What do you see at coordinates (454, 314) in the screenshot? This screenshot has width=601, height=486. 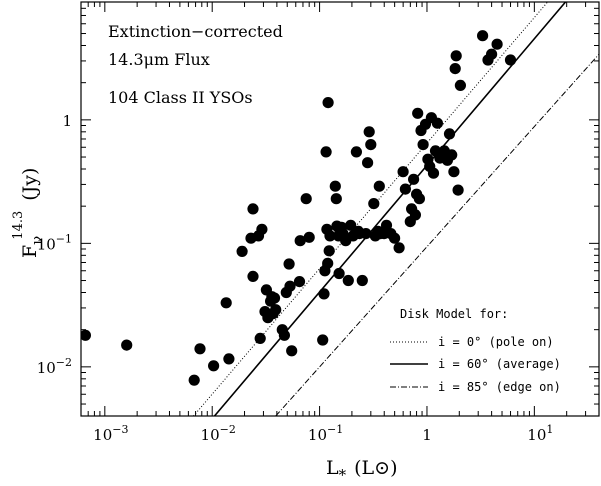 I see `legend-title: Disk Model for:` at bounding box center [454, 314].